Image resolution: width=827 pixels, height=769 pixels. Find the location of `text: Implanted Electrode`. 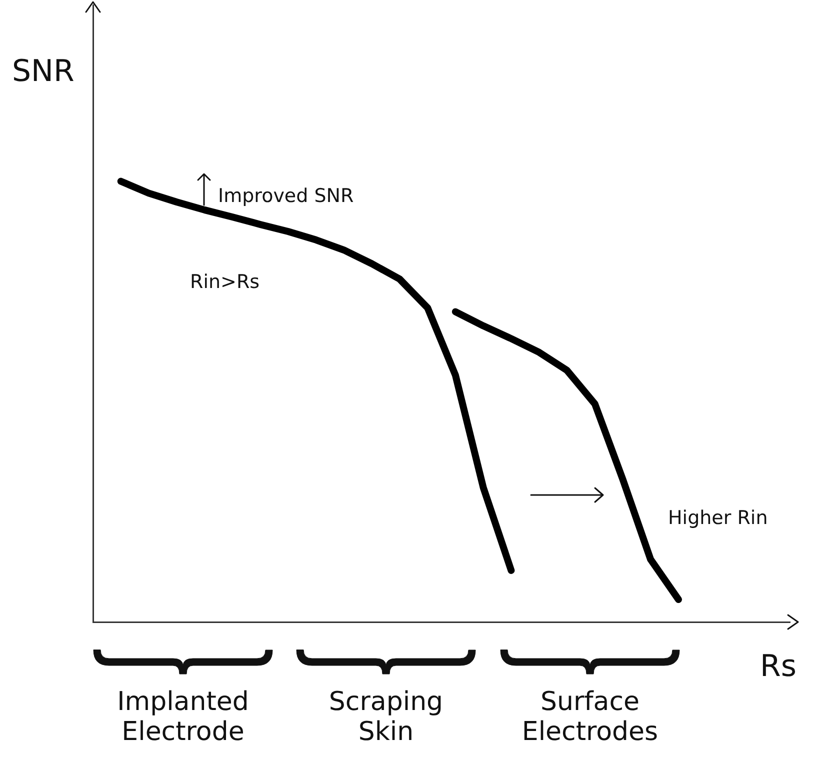

text: Implanted Electrode is located at coordinates (183, 717).